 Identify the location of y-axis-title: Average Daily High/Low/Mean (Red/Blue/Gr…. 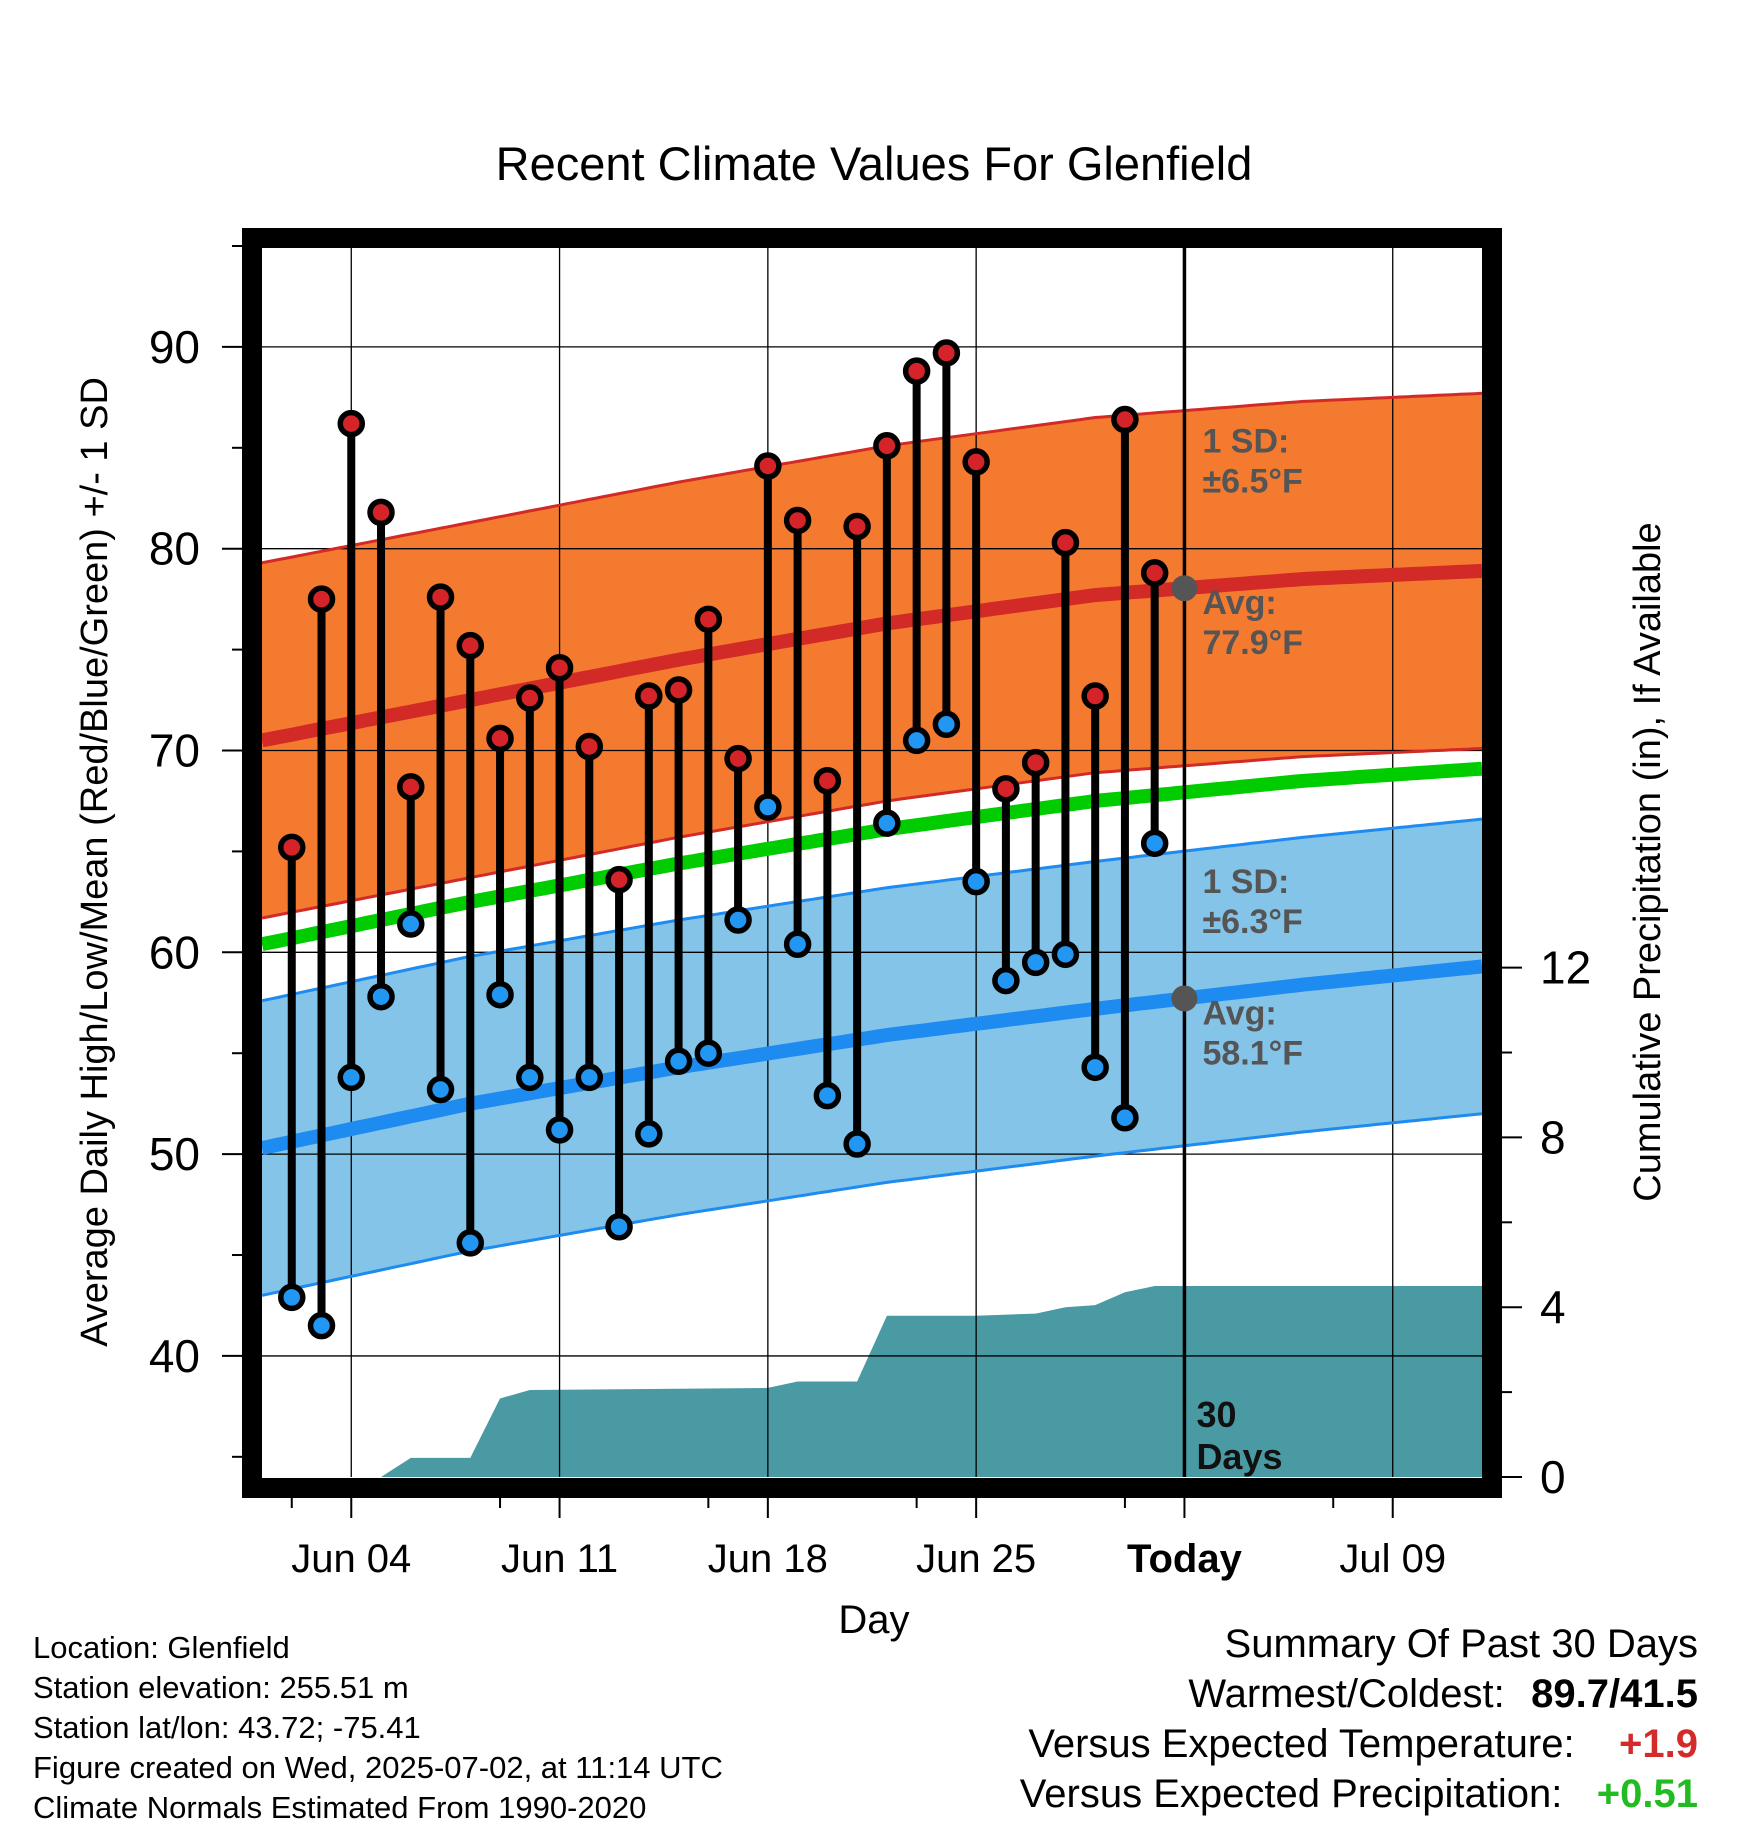
(95, 862).